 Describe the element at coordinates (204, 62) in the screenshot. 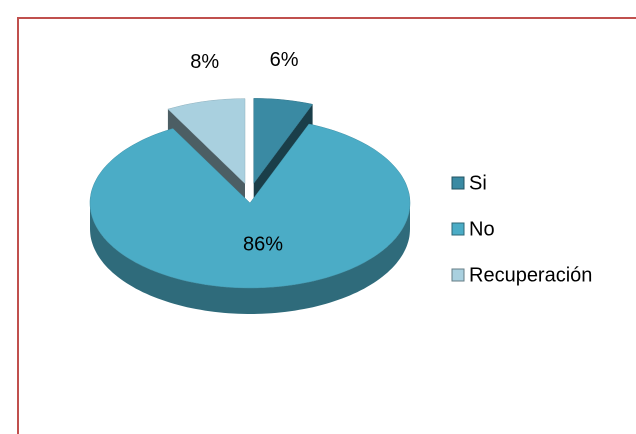

I see `data-label: 8%` at that location.